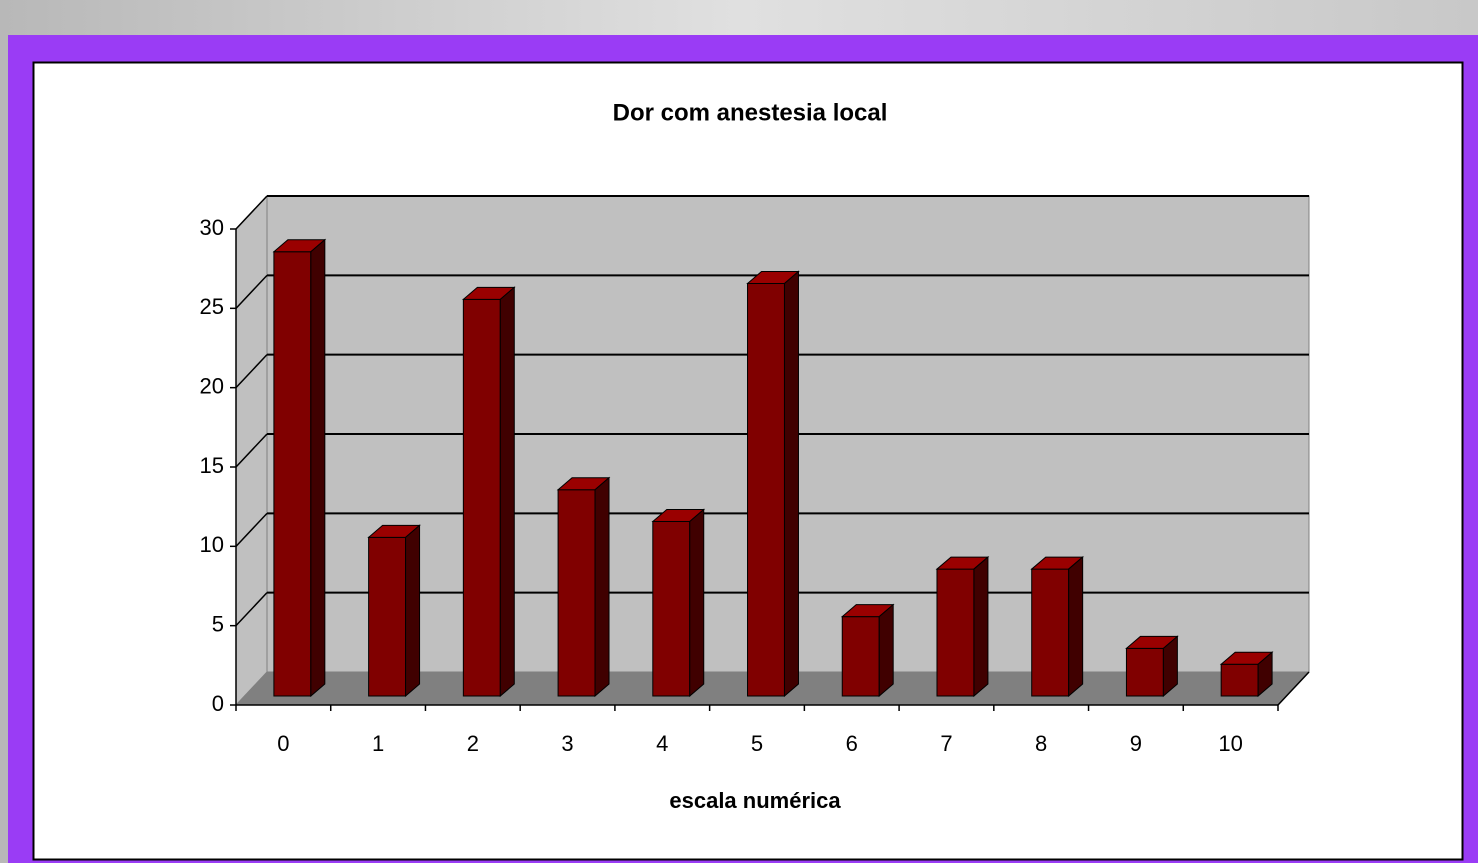  I want to click on x-tick-label: 7, so click(946, 743).